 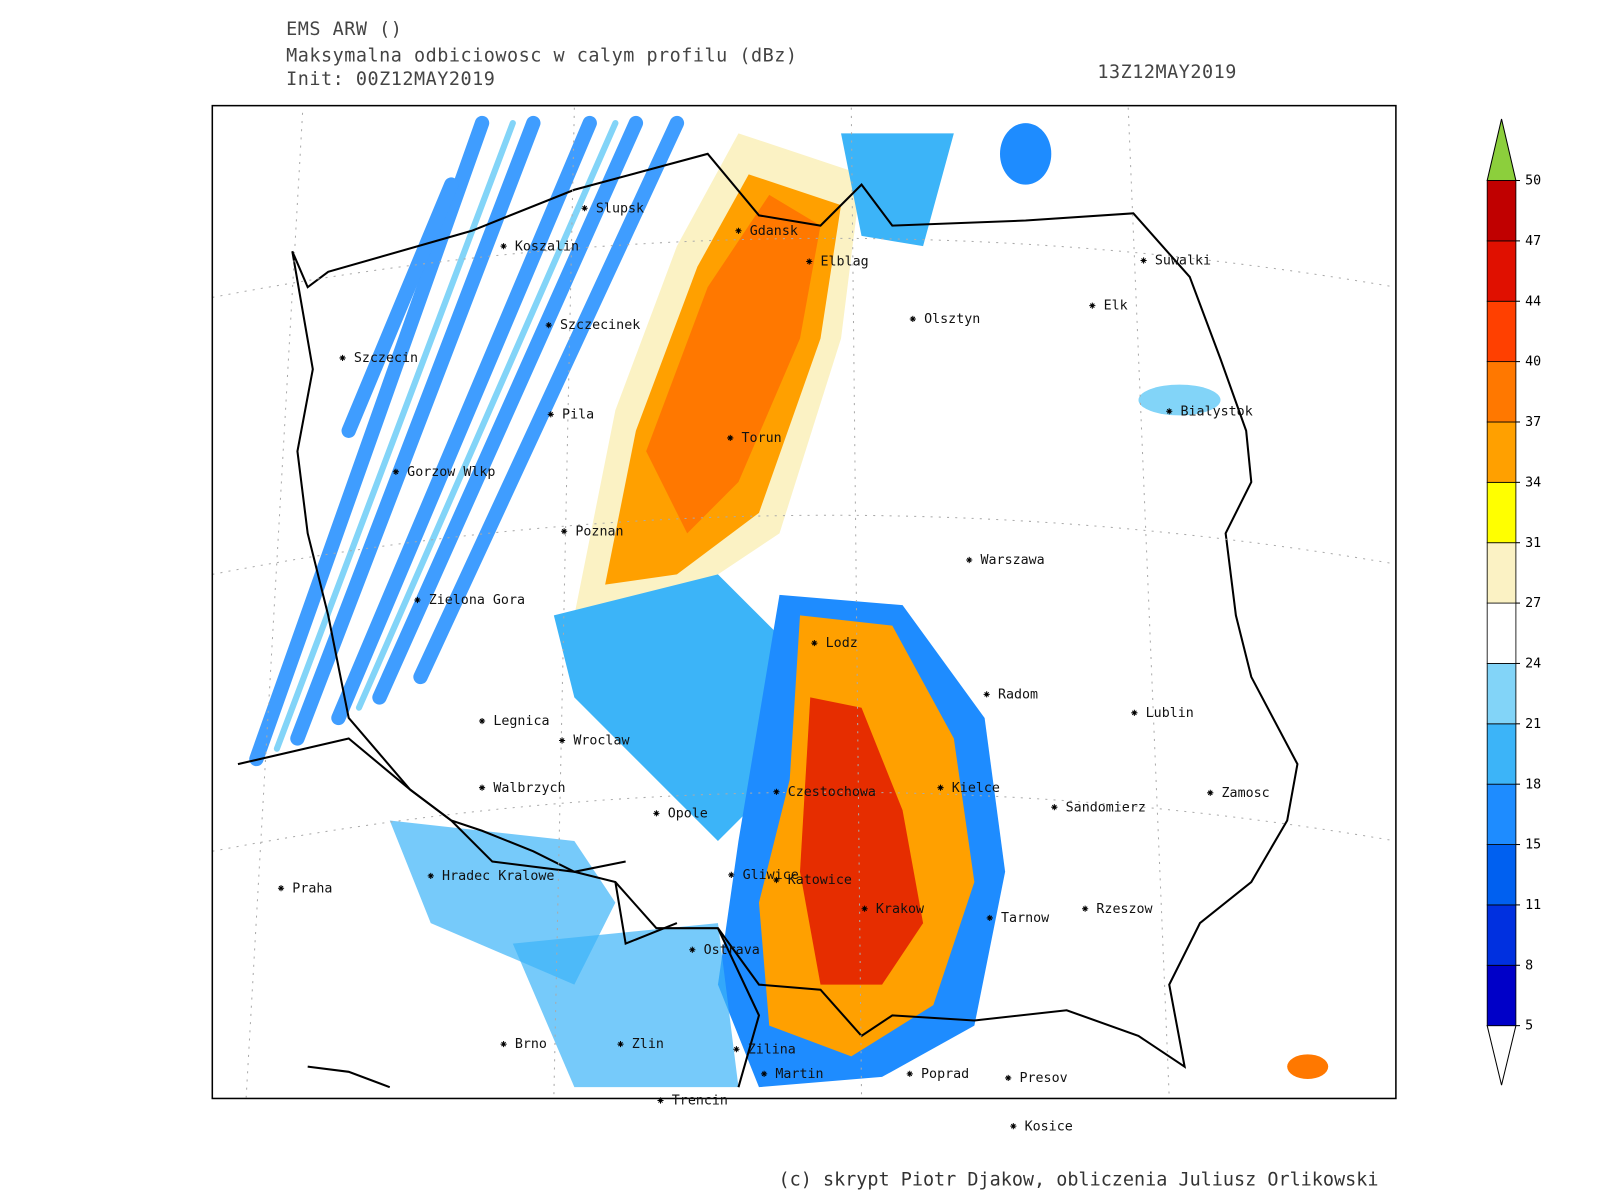 I want to click on colorbar-label: 40, so click(x=1533, y=362).